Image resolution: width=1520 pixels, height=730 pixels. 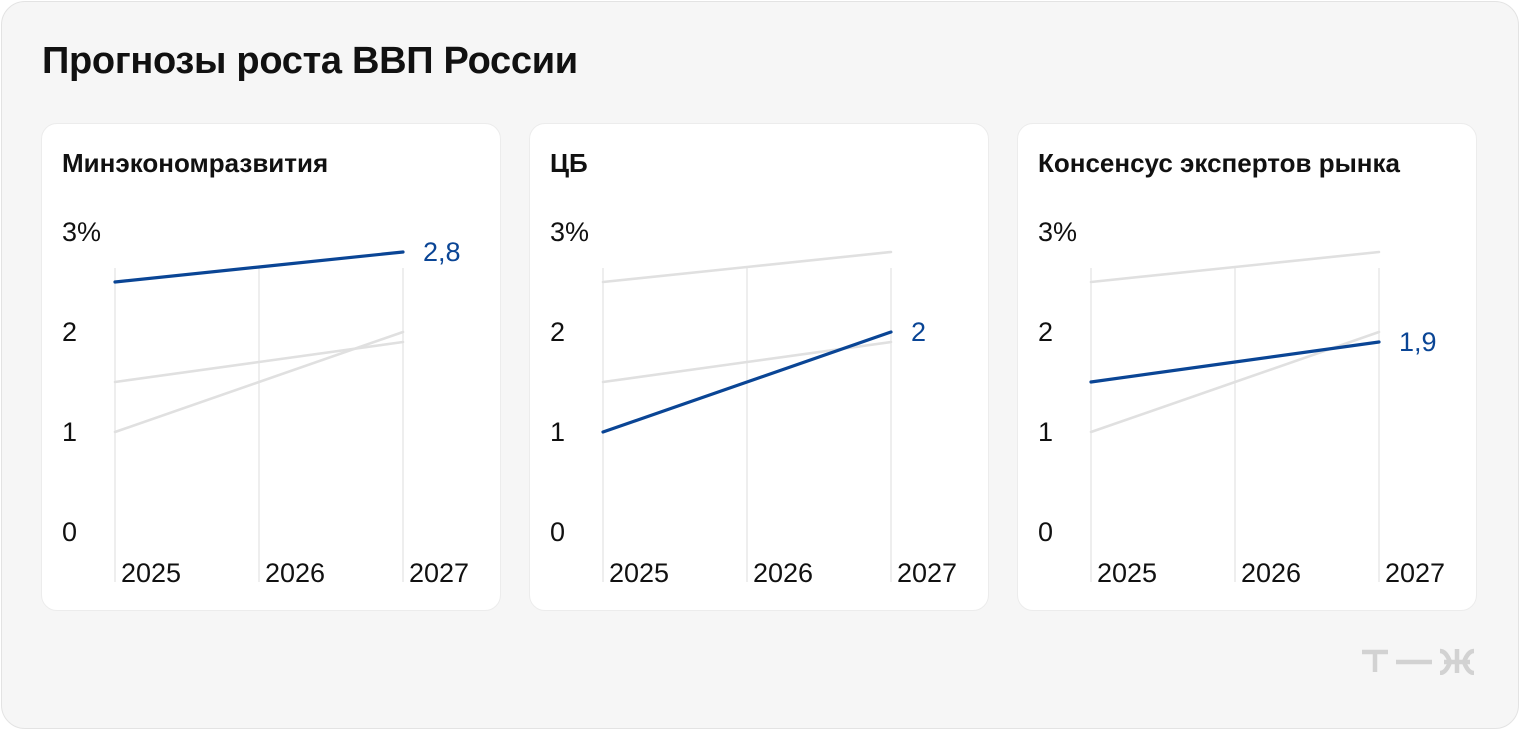 I want to click on end-value-label: 2, so click(x=918, y=332).